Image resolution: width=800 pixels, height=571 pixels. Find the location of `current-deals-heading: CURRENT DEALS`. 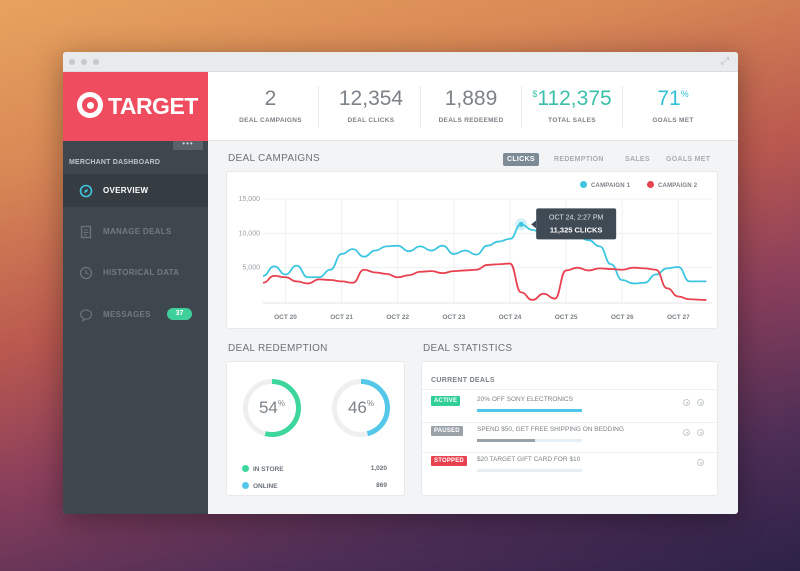

current-deals-heading: CURRENT DEALS is located at coordinates (463, 380).